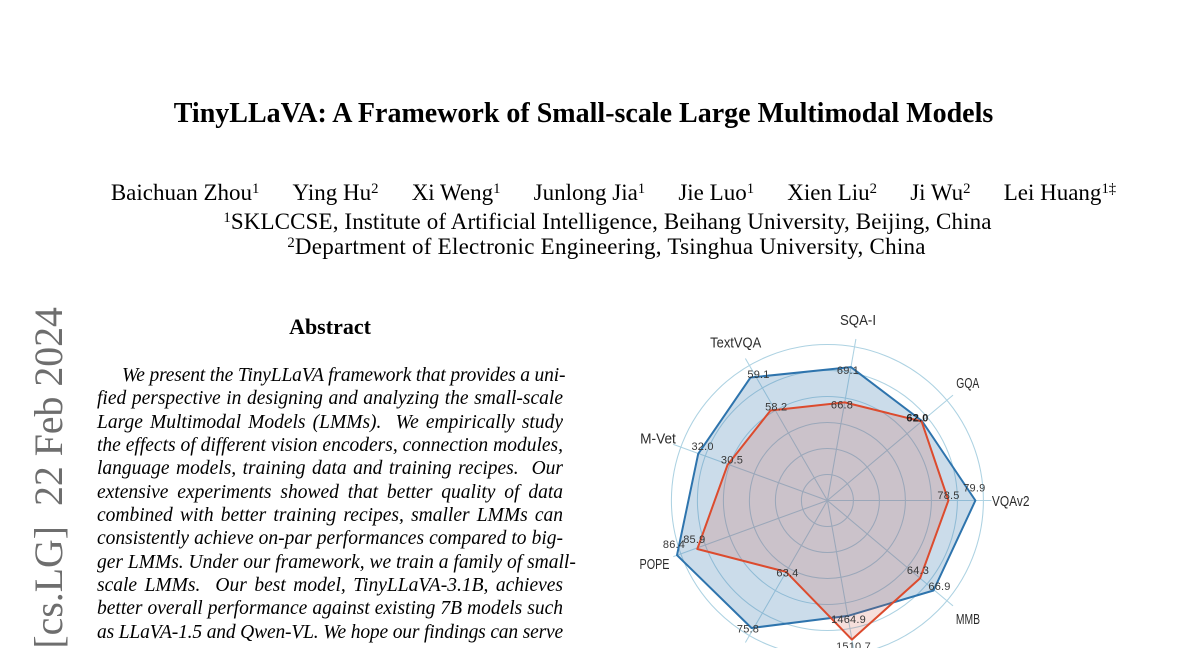  What do you see at coordinates (748, 630) in the screenshot?
I see `svg-text: 75.8` at bounding box center [748, 630].